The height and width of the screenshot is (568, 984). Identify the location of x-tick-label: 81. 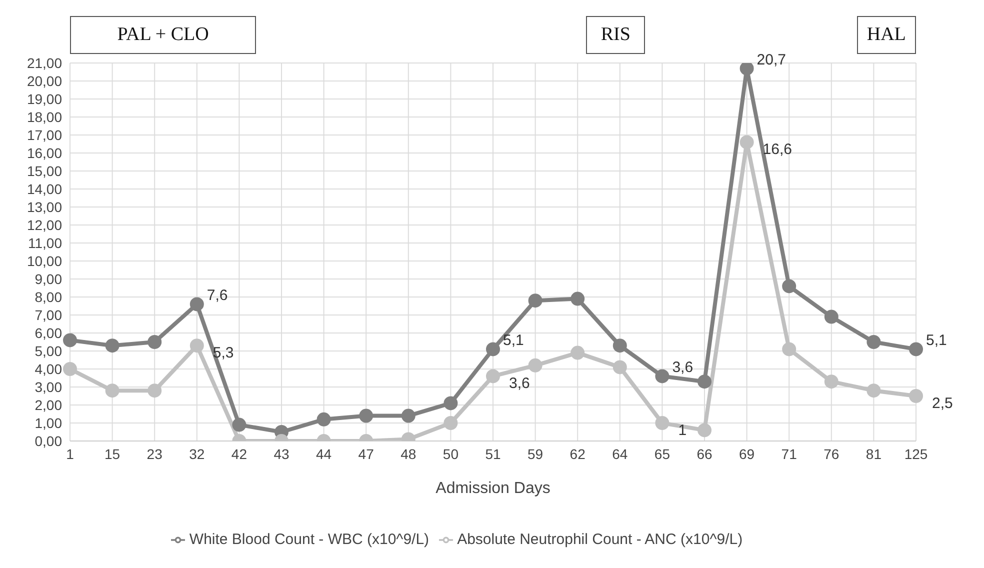
(874, 454).